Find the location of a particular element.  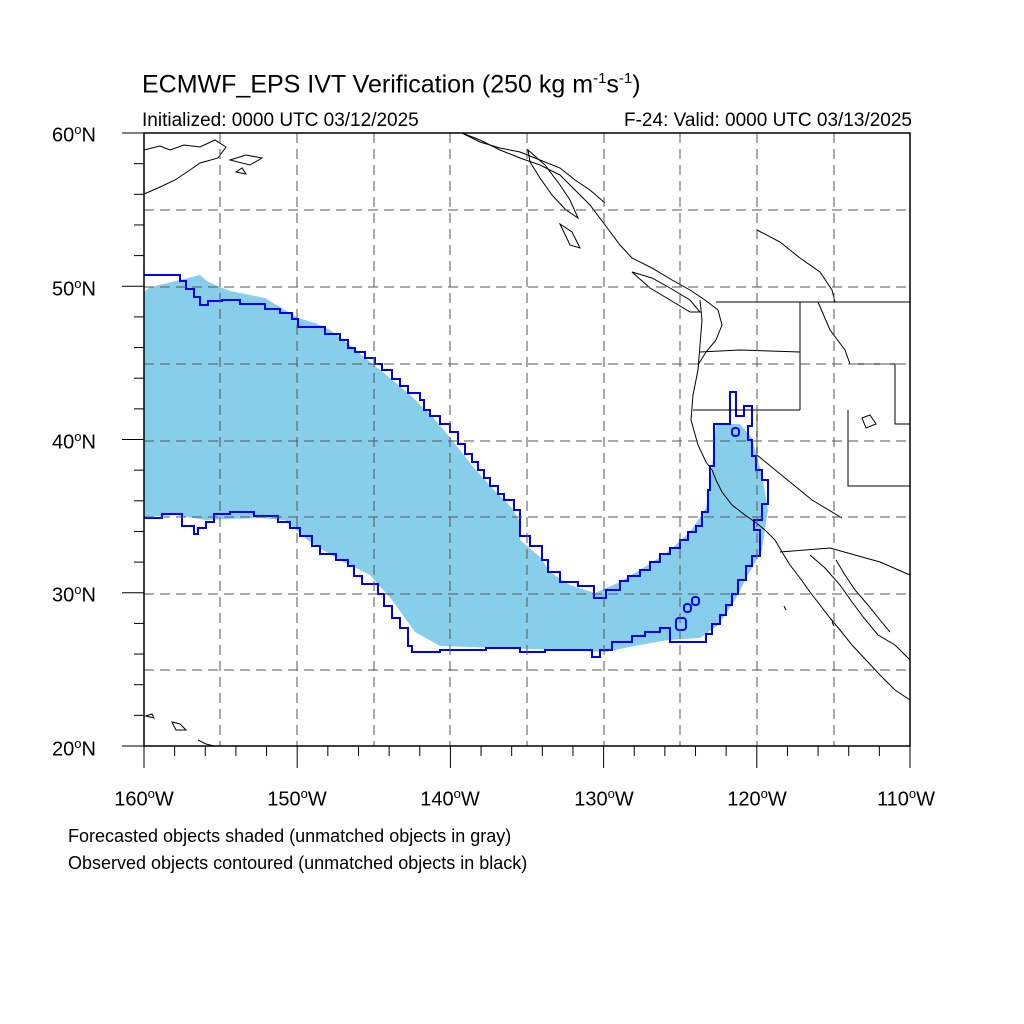

state-line-ca-nv is located at coordinates (799, 464).